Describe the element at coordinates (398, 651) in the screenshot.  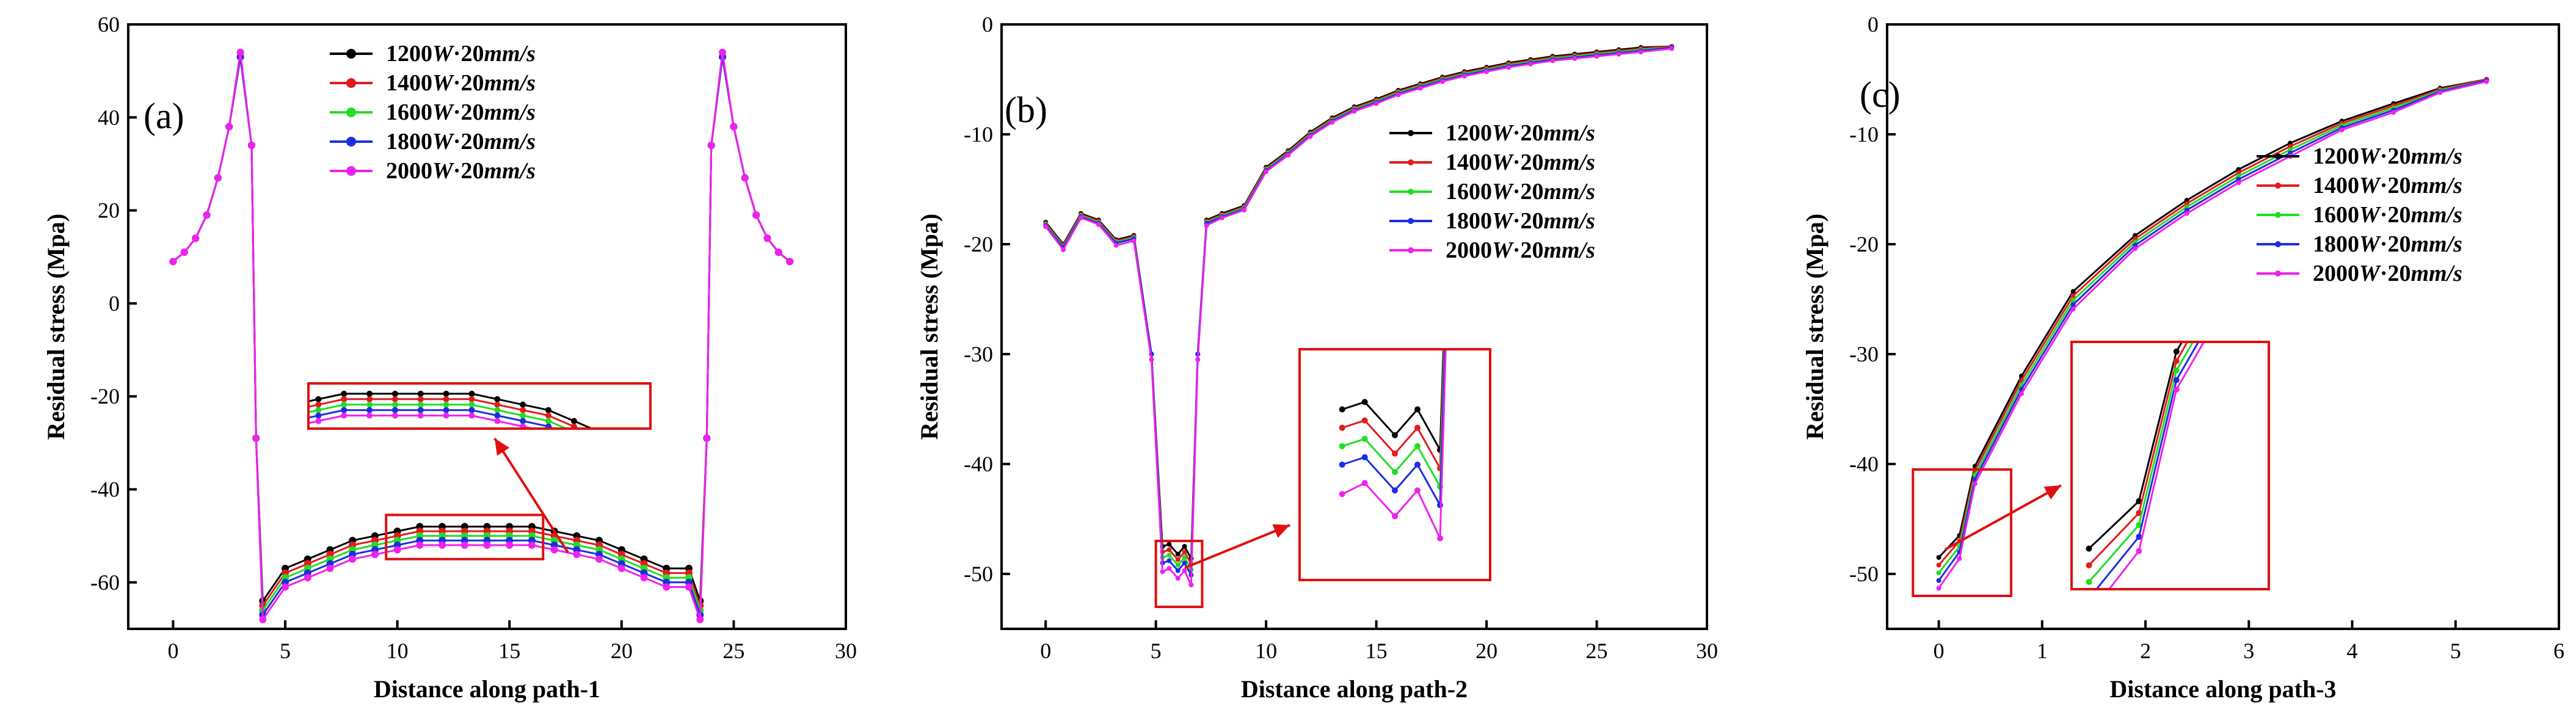
I see `x-tick-label: 10` at that location.